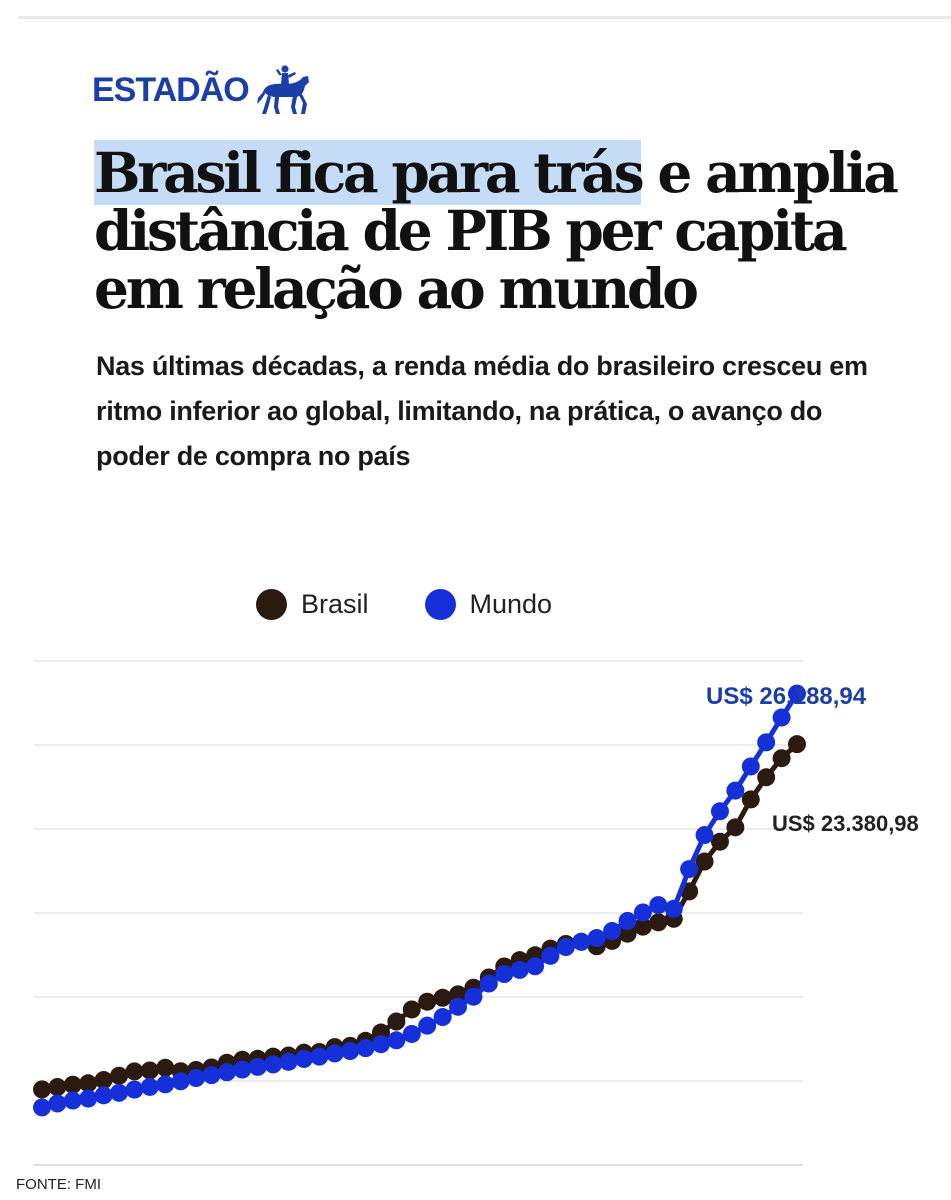 The width and height of the screenshot is (951, 1200). What do you see at coordinates (271, 604) in the screenshot?
I see `legend-dot-brasil` at bounding box center [271, 604].